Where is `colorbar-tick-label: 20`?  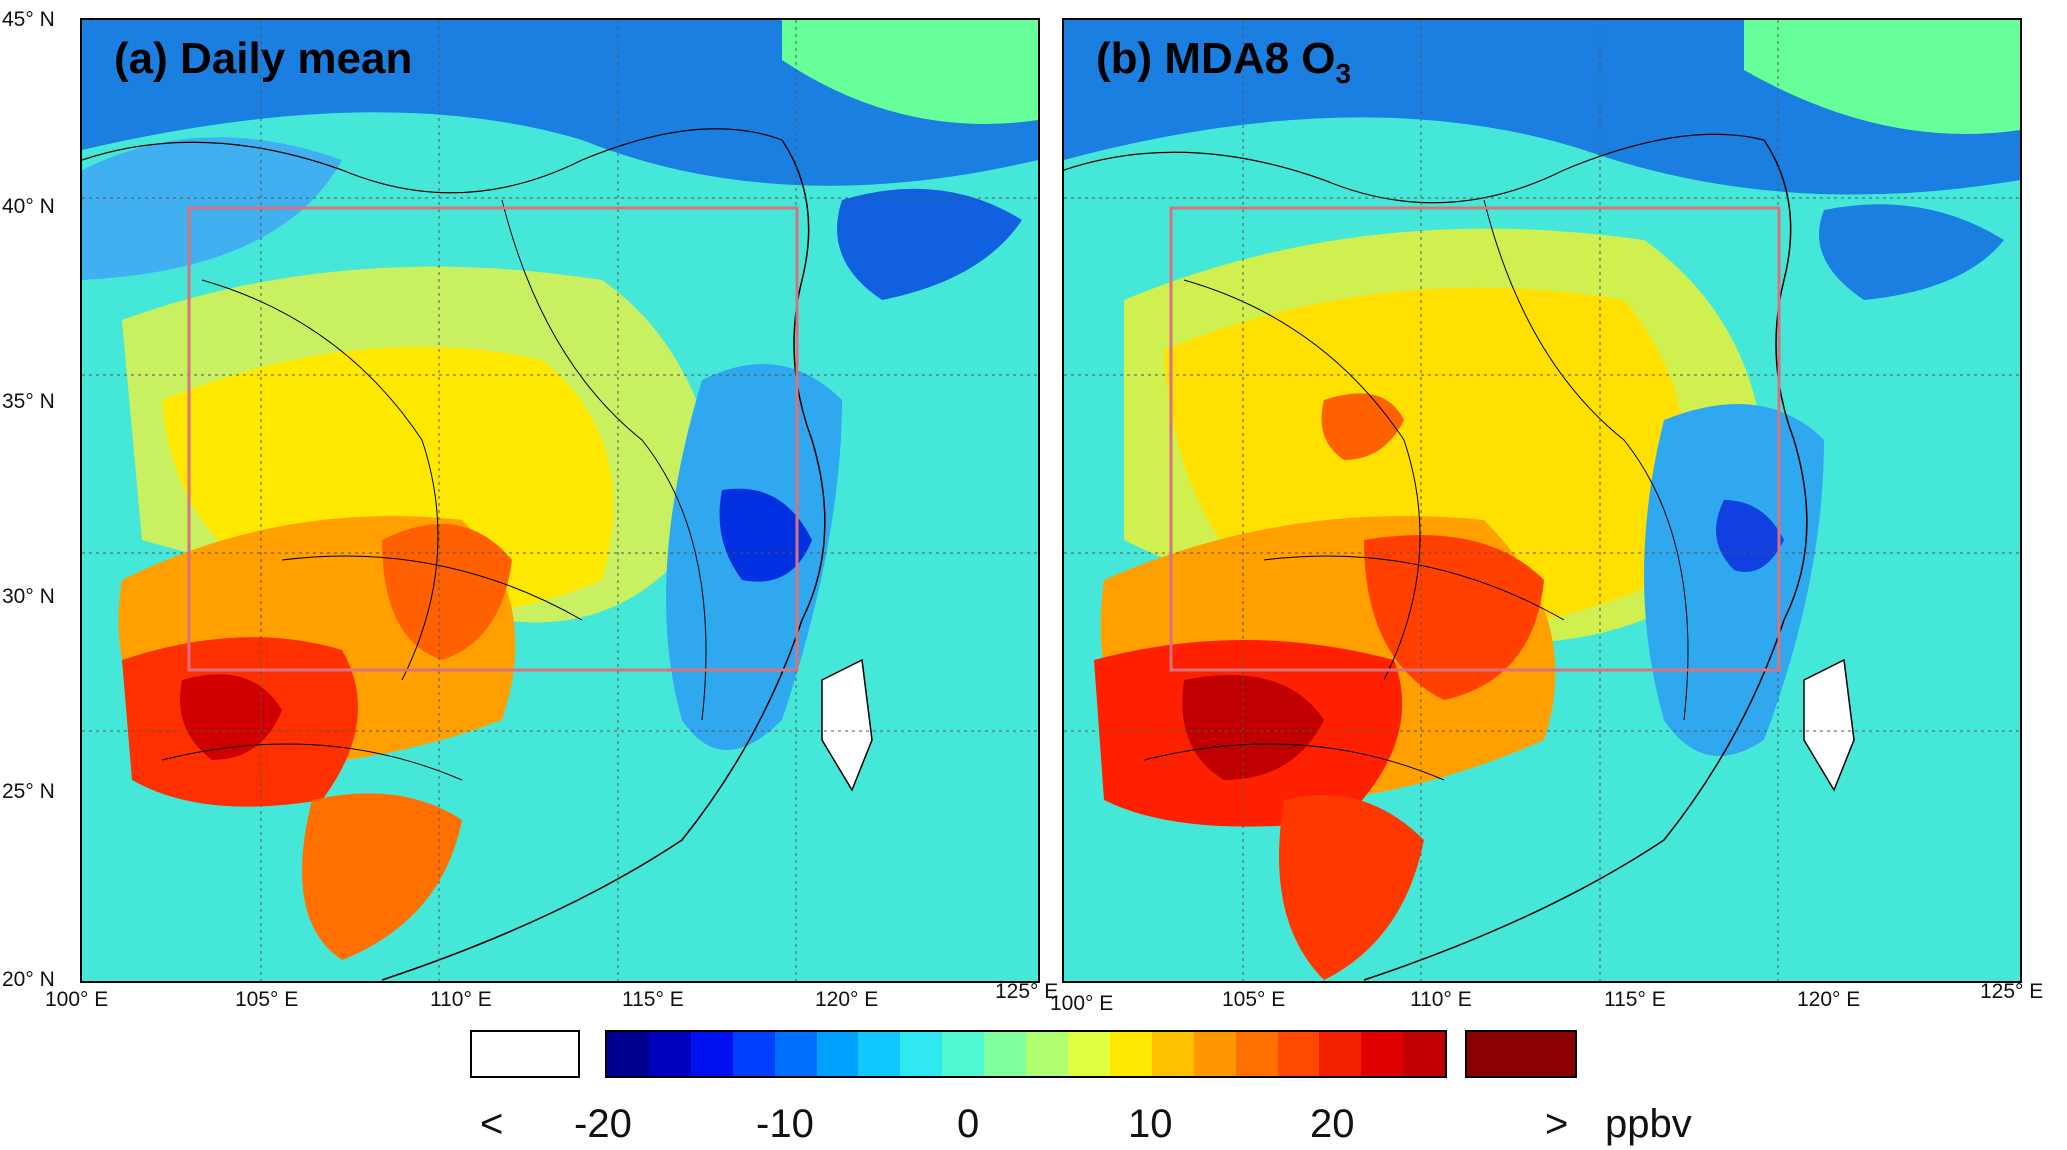
colorbar-tick-label: 20 is located at coordinates (1332, 1124).